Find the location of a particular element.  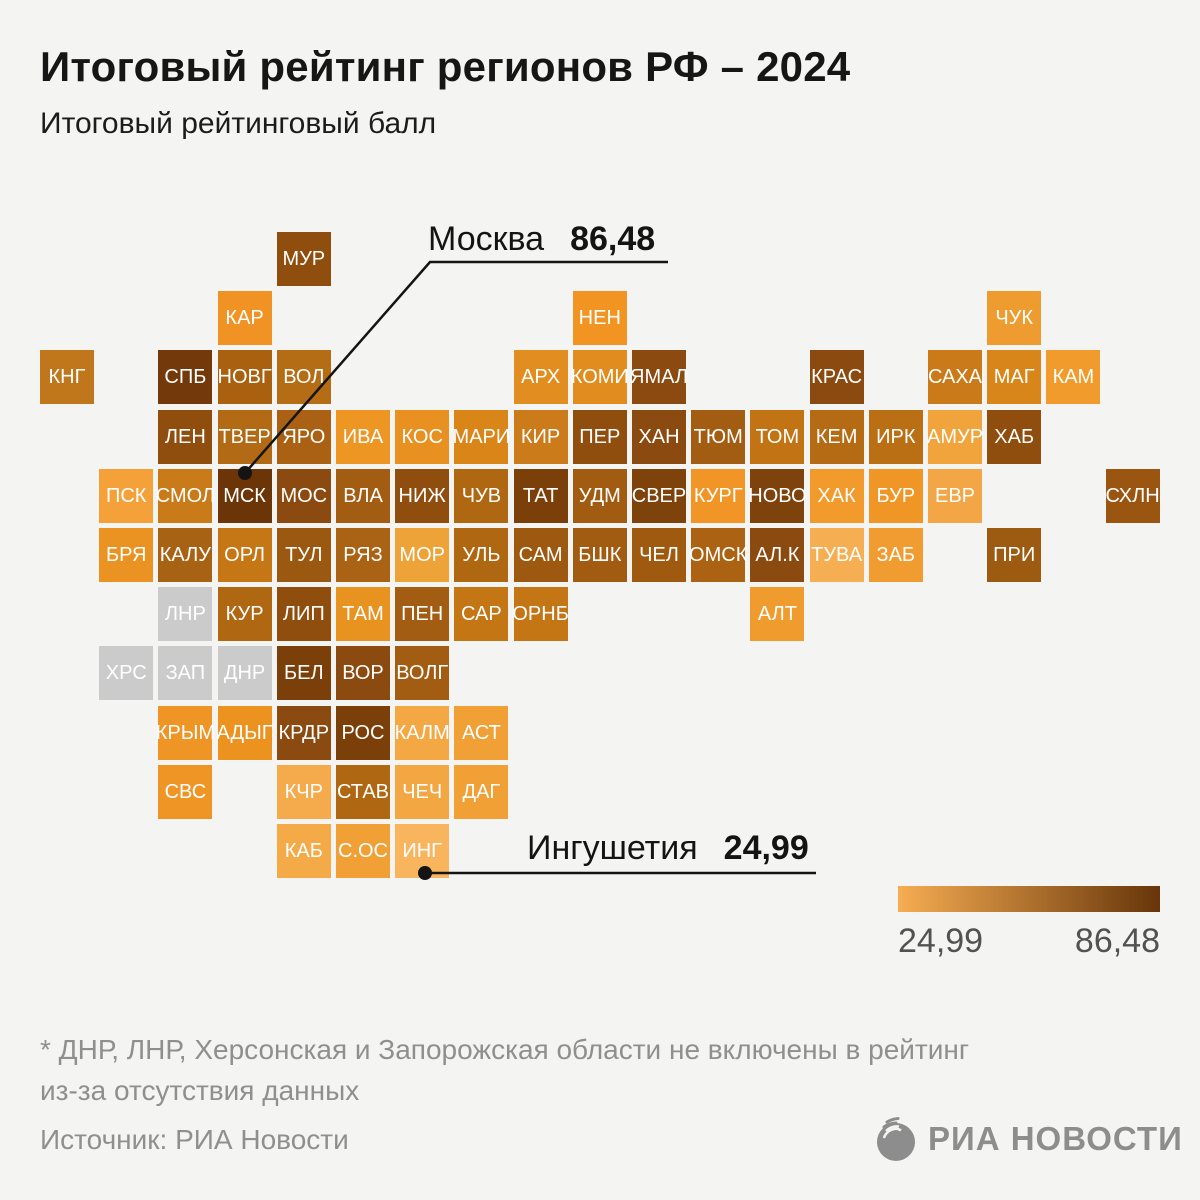

region-tile-label: ПСК is located at coordinates (126, 495).